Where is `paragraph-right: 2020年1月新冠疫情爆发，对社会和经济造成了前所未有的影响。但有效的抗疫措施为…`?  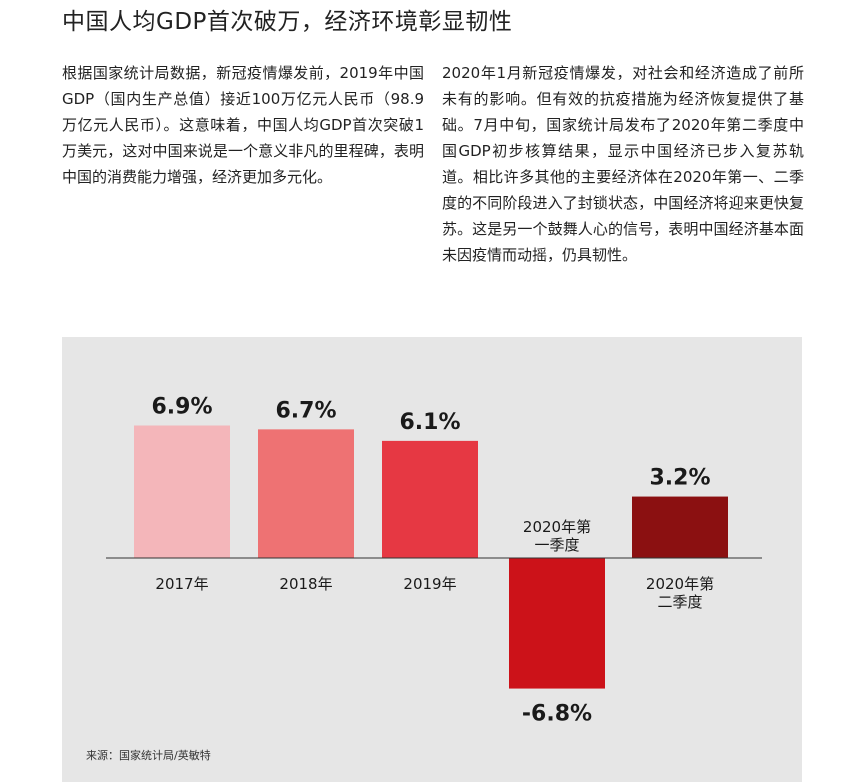 paragraph-right: 2020年1月新冠疫情爆发，对社会和经济造成了前所未有的影响。但有效的抗疫措施为… is located at coordinates (623, 164).